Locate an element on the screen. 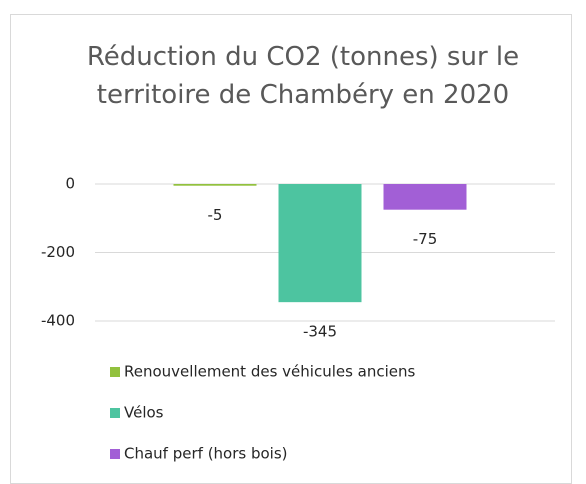 This screenshot has width=586, height=484. data-label: -75 is located at coordinates (425, 239).